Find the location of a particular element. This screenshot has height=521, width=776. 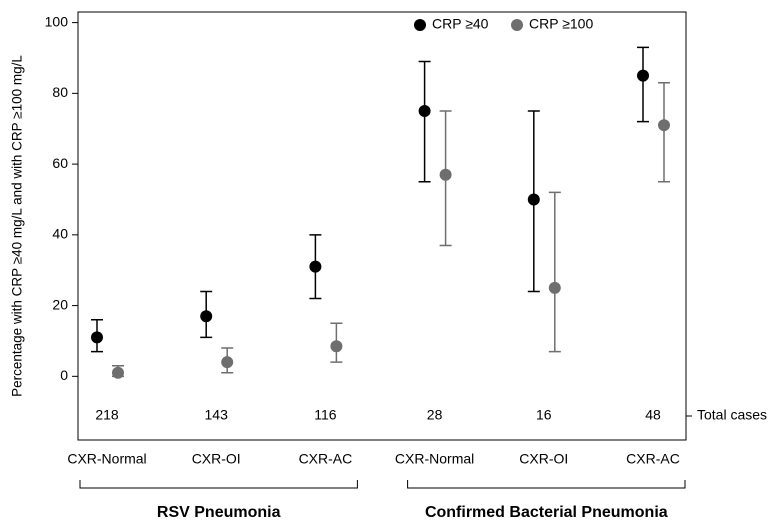

y-tick-label: 20 is located at coordinates (60, 304).